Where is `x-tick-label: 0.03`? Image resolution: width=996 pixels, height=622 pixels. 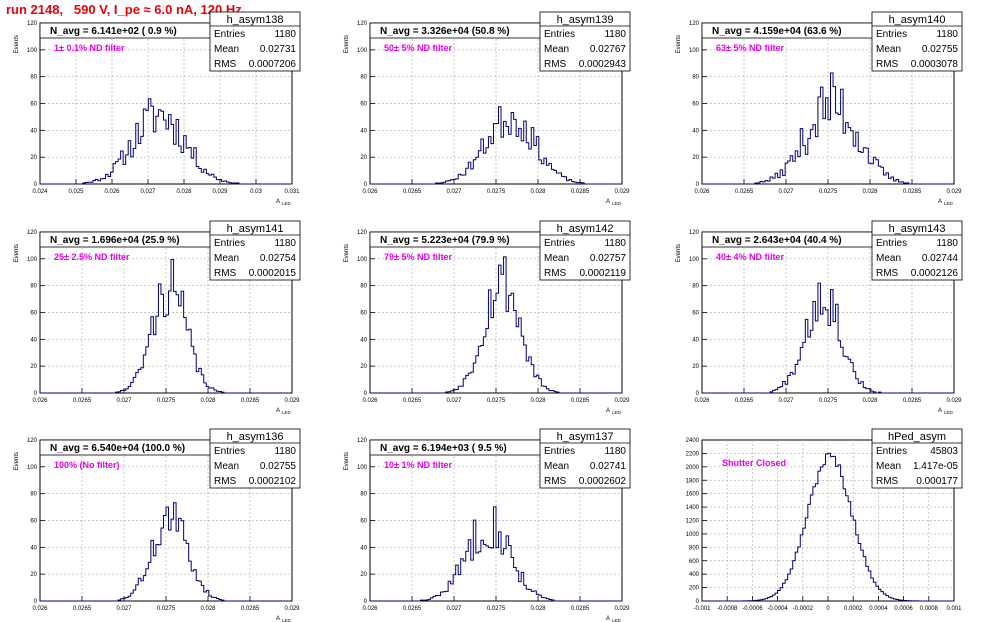 x-tick-label: 0.03 is located at coordinates (256, 192).